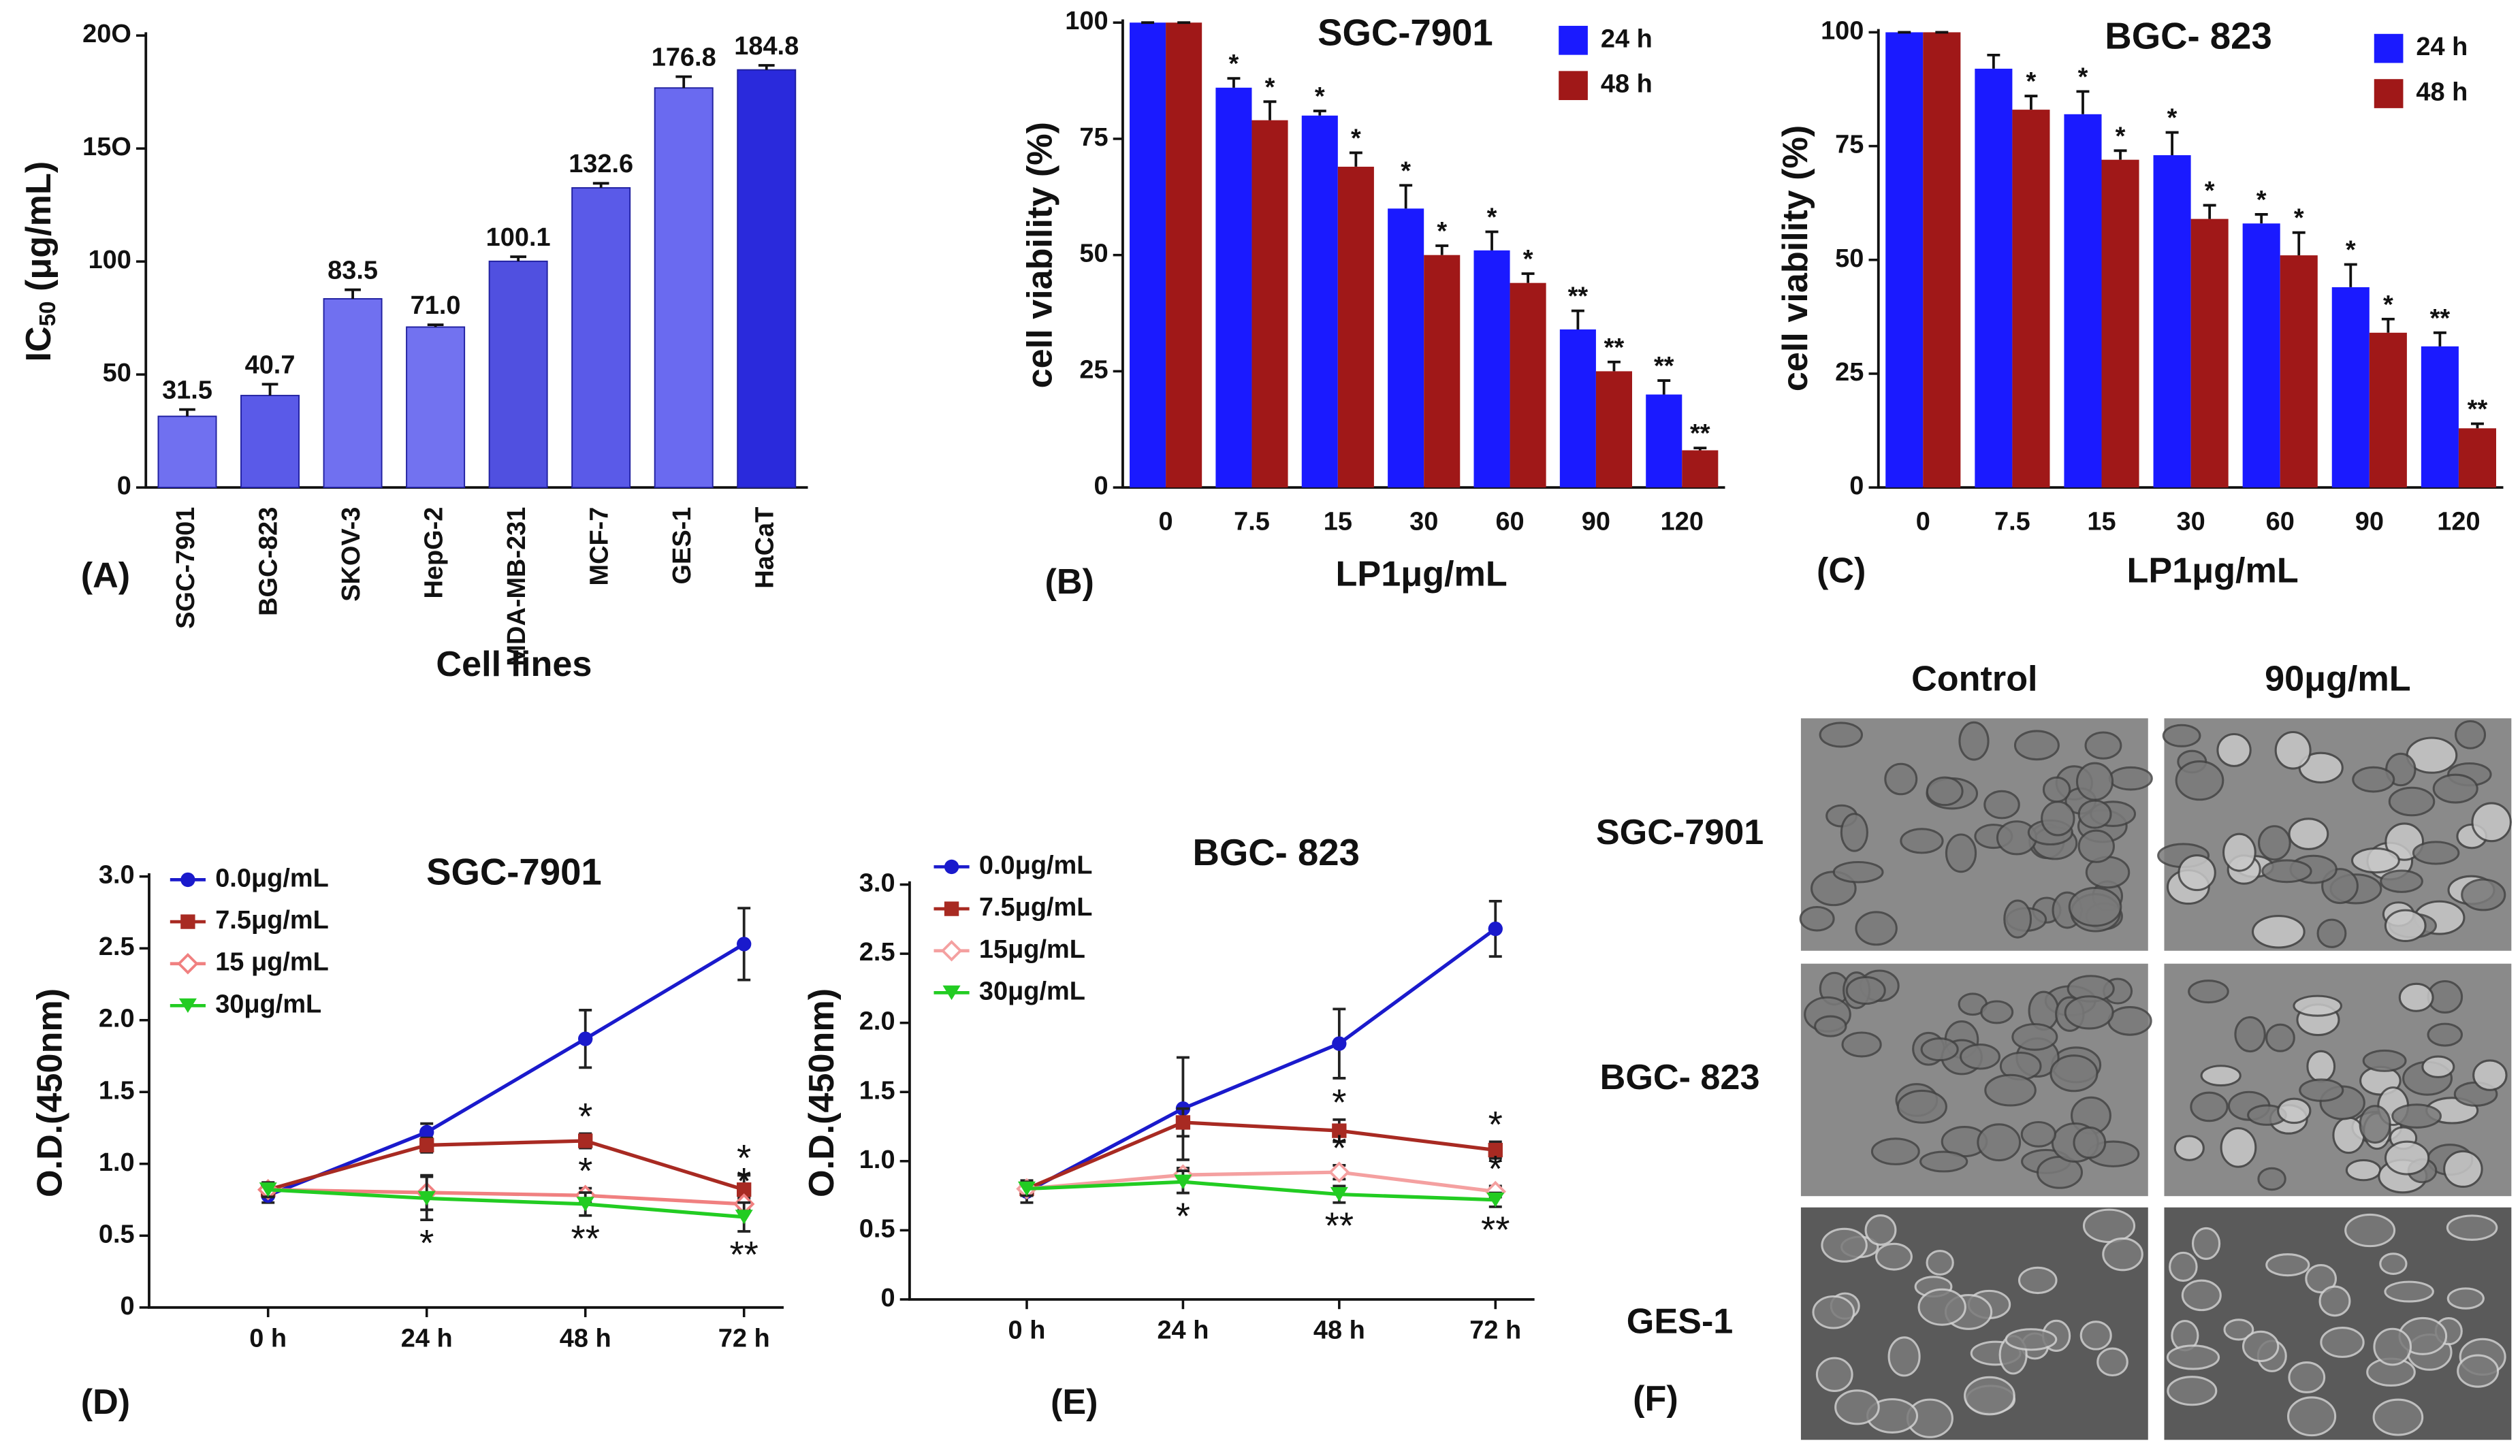  I want to click on y-axis-label: cell viability (%), so click(1795, 258).